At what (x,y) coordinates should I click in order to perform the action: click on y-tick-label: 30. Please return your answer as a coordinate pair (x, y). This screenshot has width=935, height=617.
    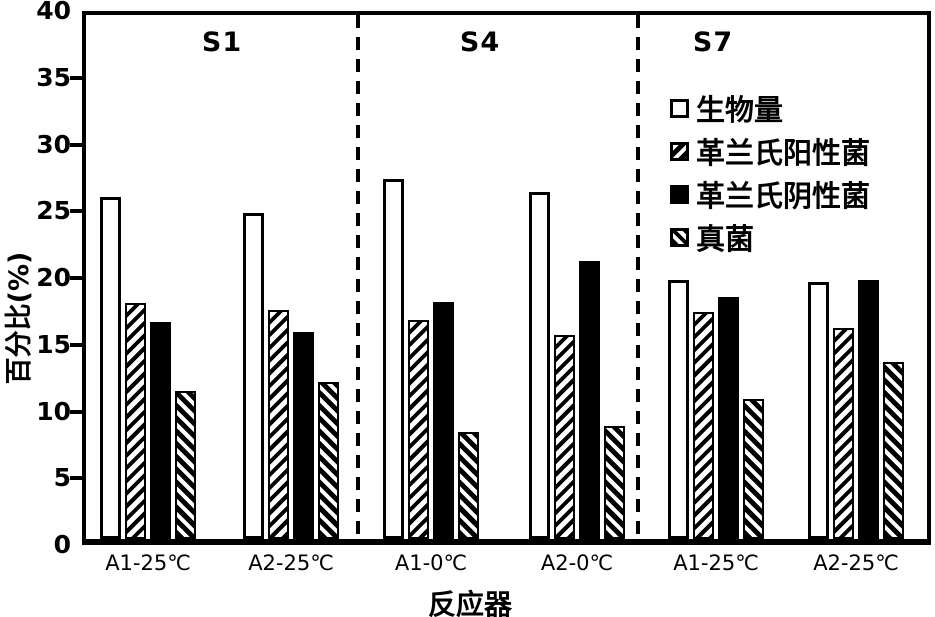
    Looking at the image, I should click on (53, 144).